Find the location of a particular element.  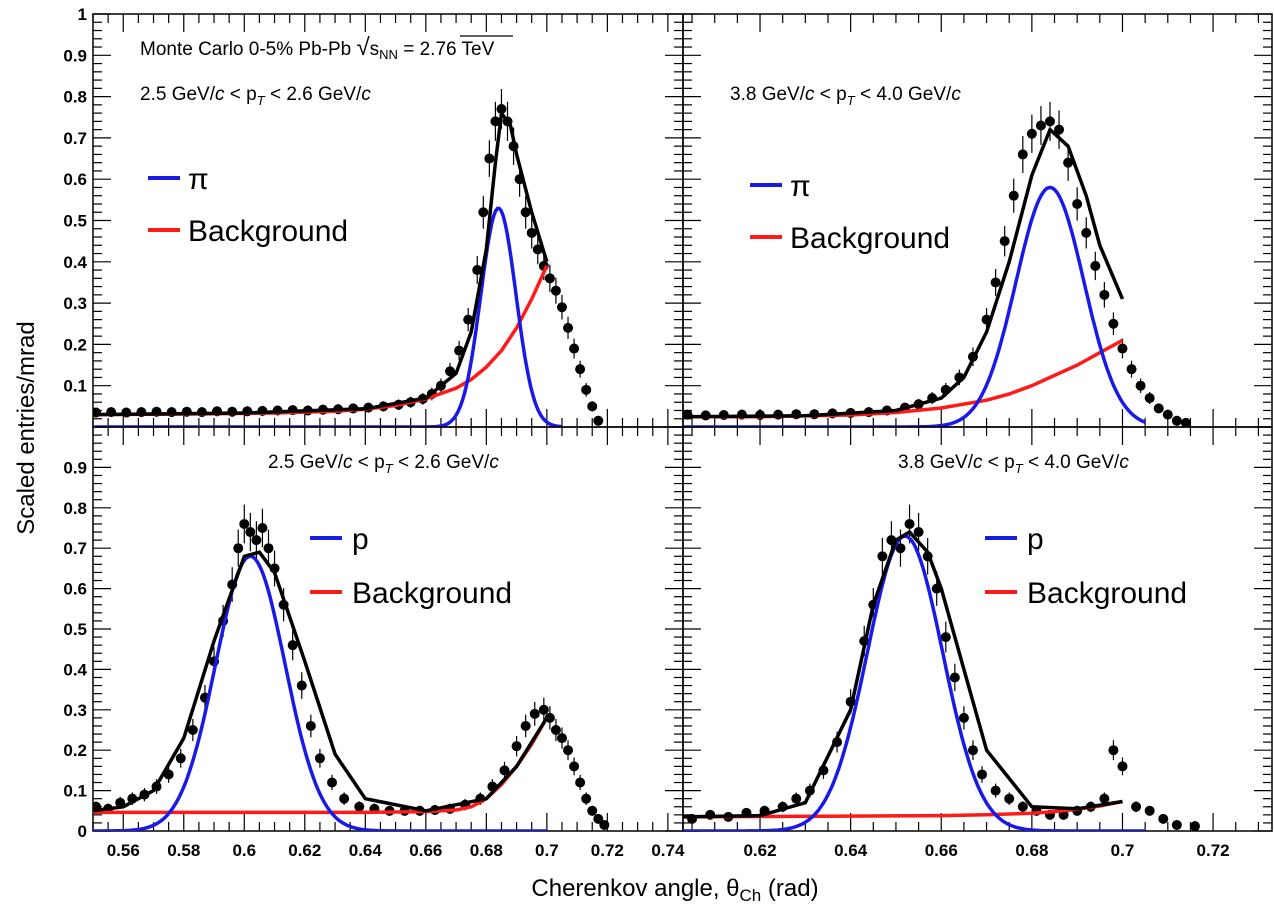

y-tick-label: 0.5 is located at coordinates (75, 629).